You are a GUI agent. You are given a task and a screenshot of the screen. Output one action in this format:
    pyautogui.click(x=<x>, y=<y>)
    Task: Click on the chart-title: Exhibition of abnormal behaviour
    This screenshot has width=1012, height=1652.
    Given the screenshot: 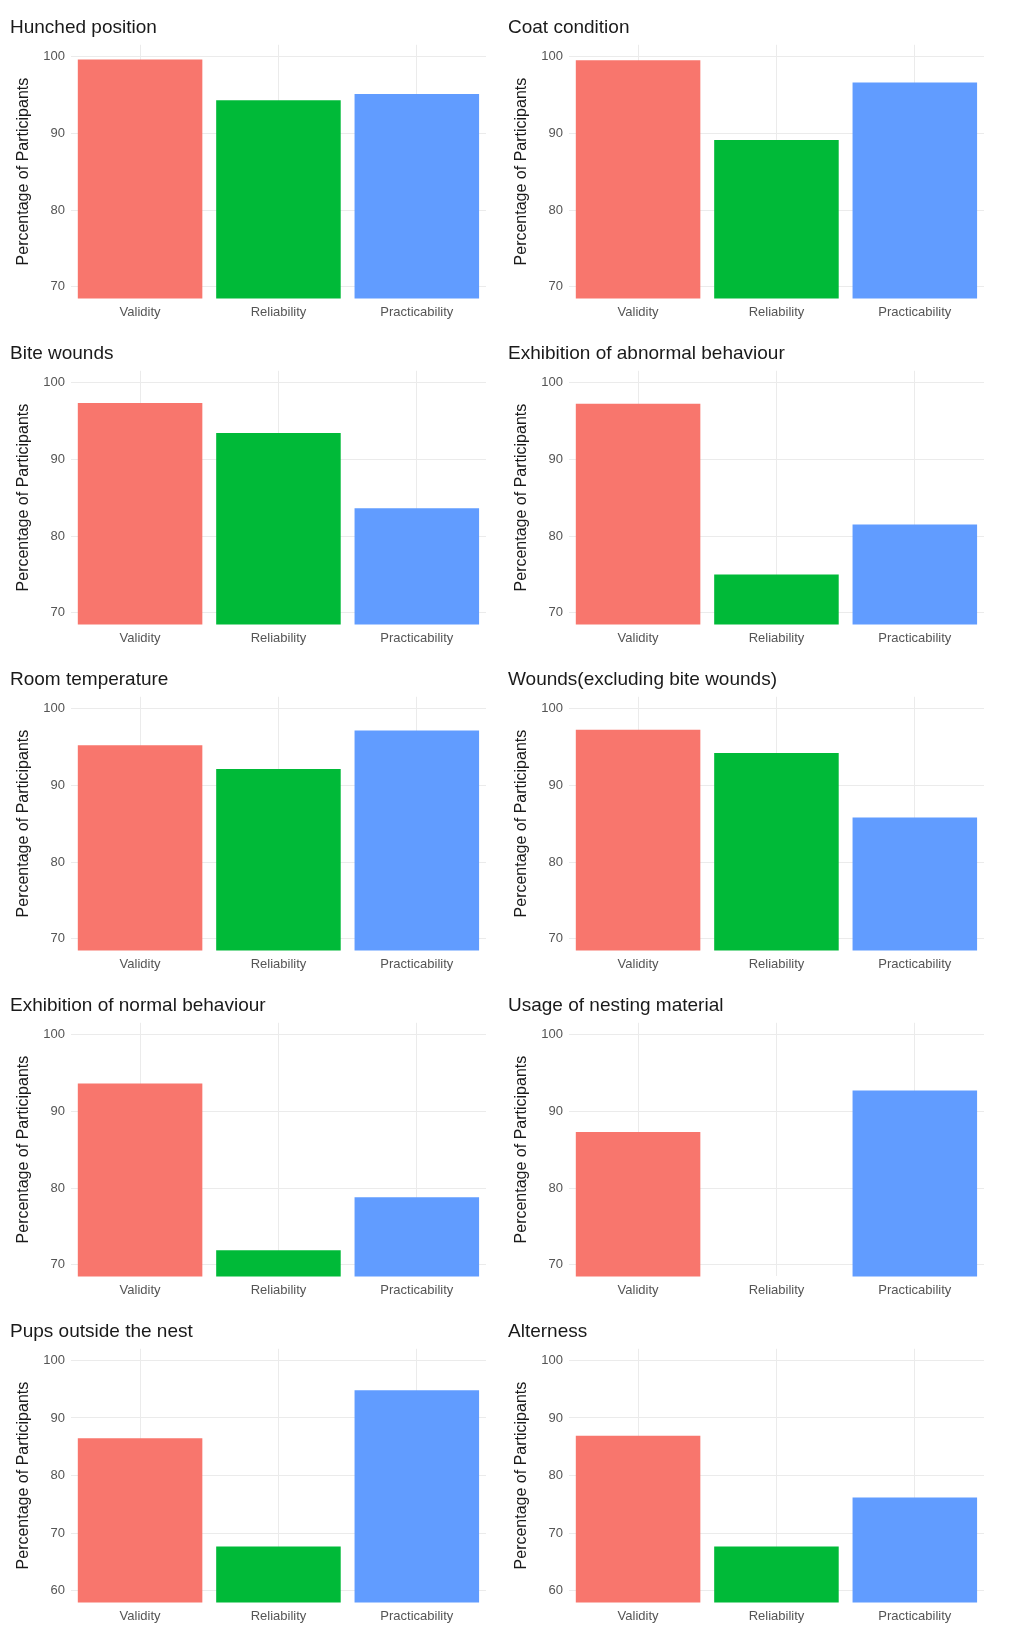 What is the action you would take?
    pyautogui.click(x=647, y=352)
    